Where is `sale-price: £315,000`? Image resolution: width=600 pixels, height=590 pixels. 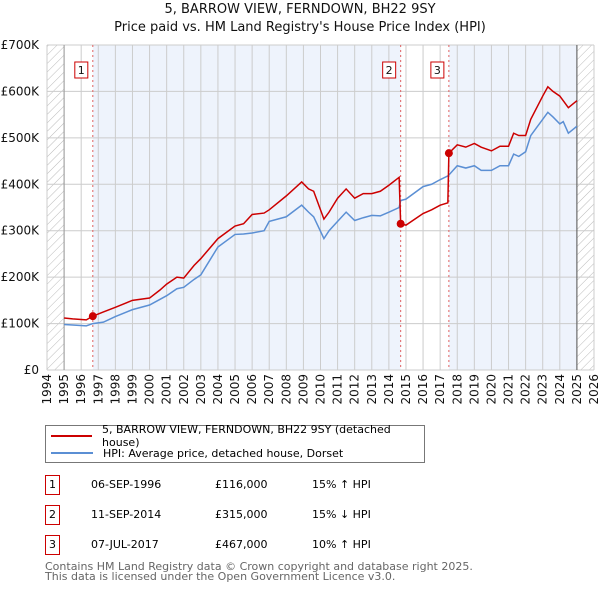
sale-price: £315,000 is located at coordinates (241, 514).